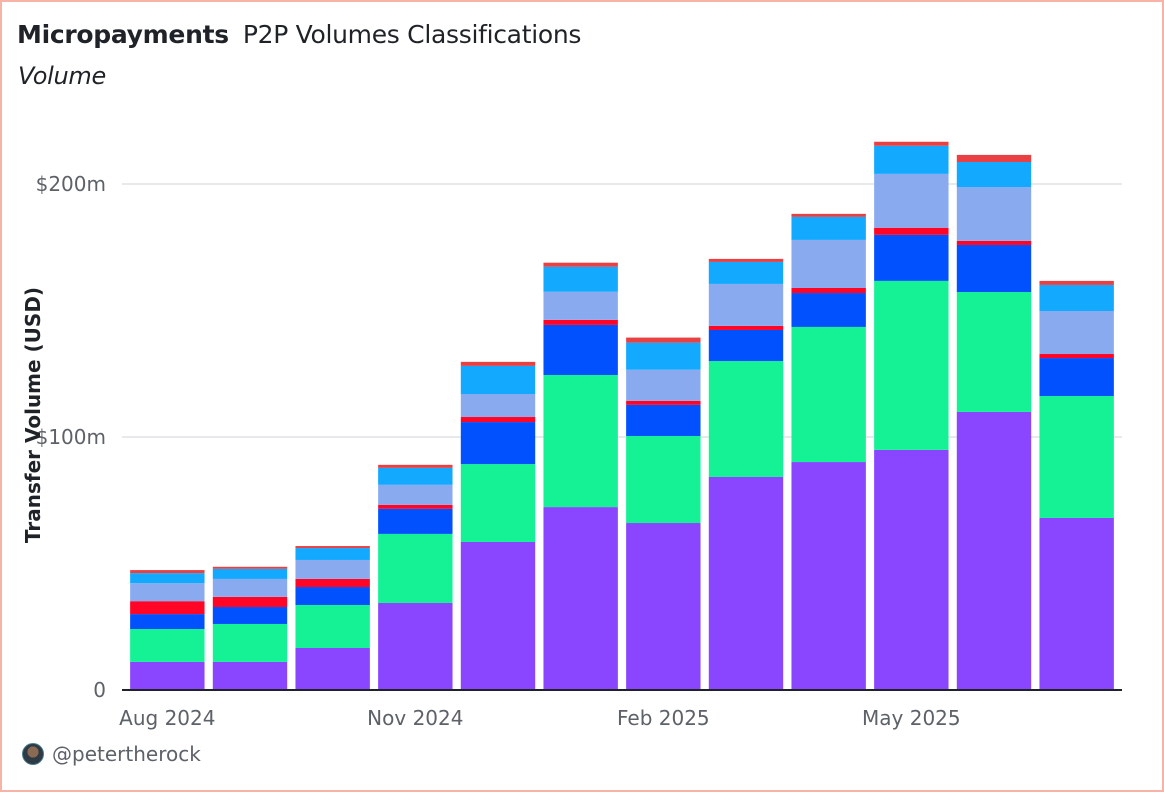  Describe the element at coordinates (33, 754) in the screenshot. I see `user-avatar-icon` at that location.